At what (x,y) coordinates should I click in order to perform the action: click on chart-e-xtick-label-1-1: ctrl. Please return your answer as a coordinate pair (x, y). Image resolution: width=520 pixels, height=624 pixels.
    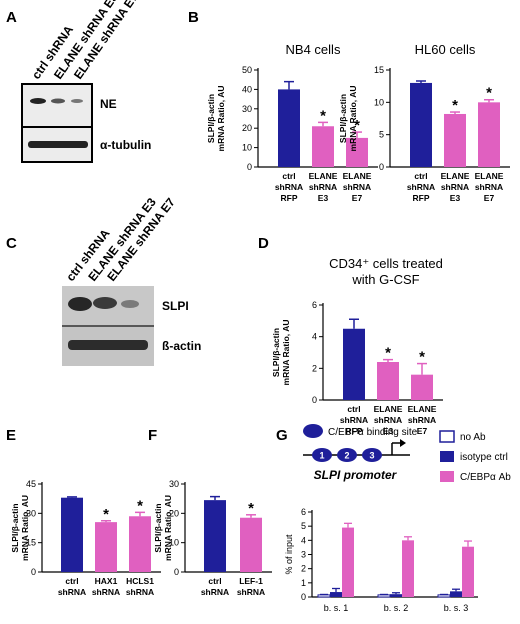
    Looking at the image, I should click on (71, 581).